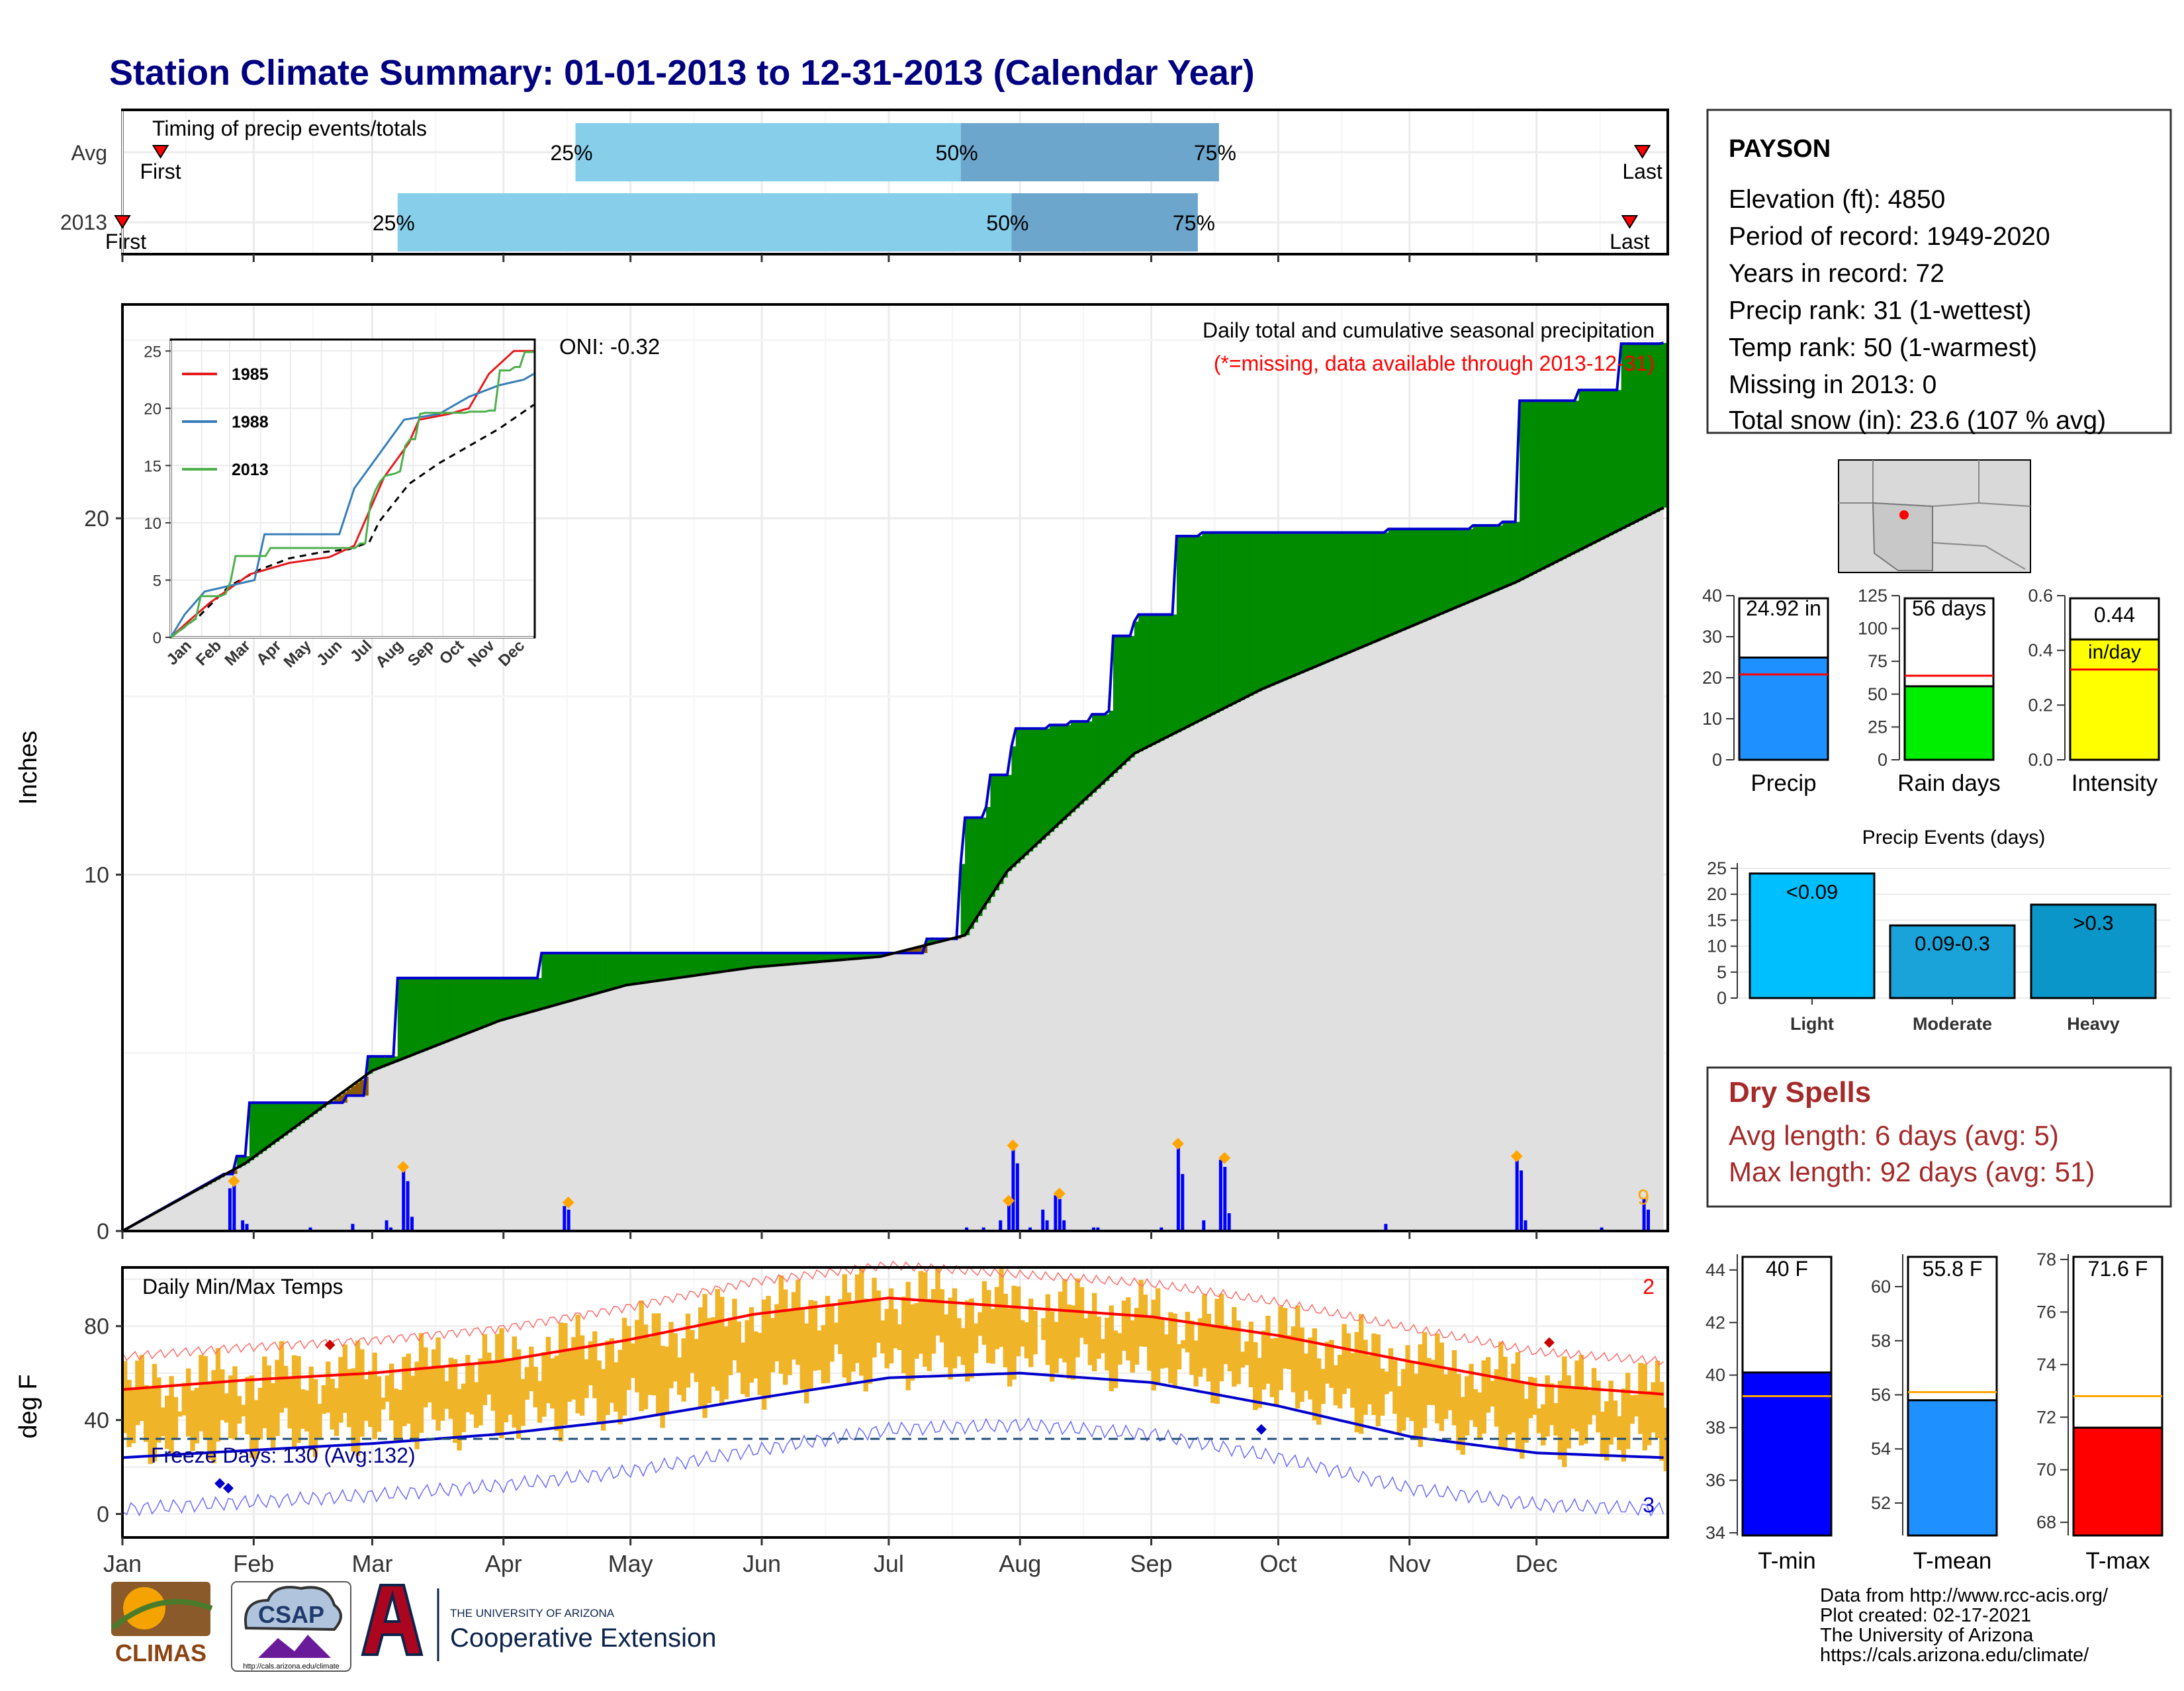 The width and height of the screenshot is (2184, 1691). What do you see at coordinates (2114, 652) in the screenshot?
I see `mini-bar-value-unit: in/day` at bounding box center [2114, 652].